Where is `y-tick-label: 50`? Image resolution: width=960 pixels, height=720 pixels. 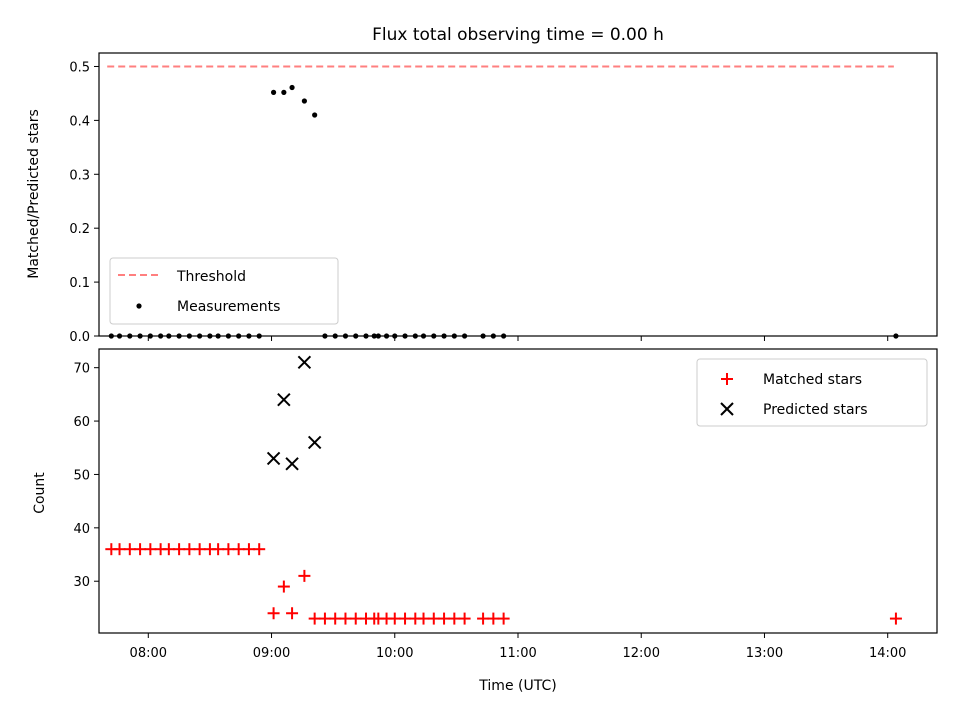
y-tick-label: 50 is located at coordinates (81, 475).